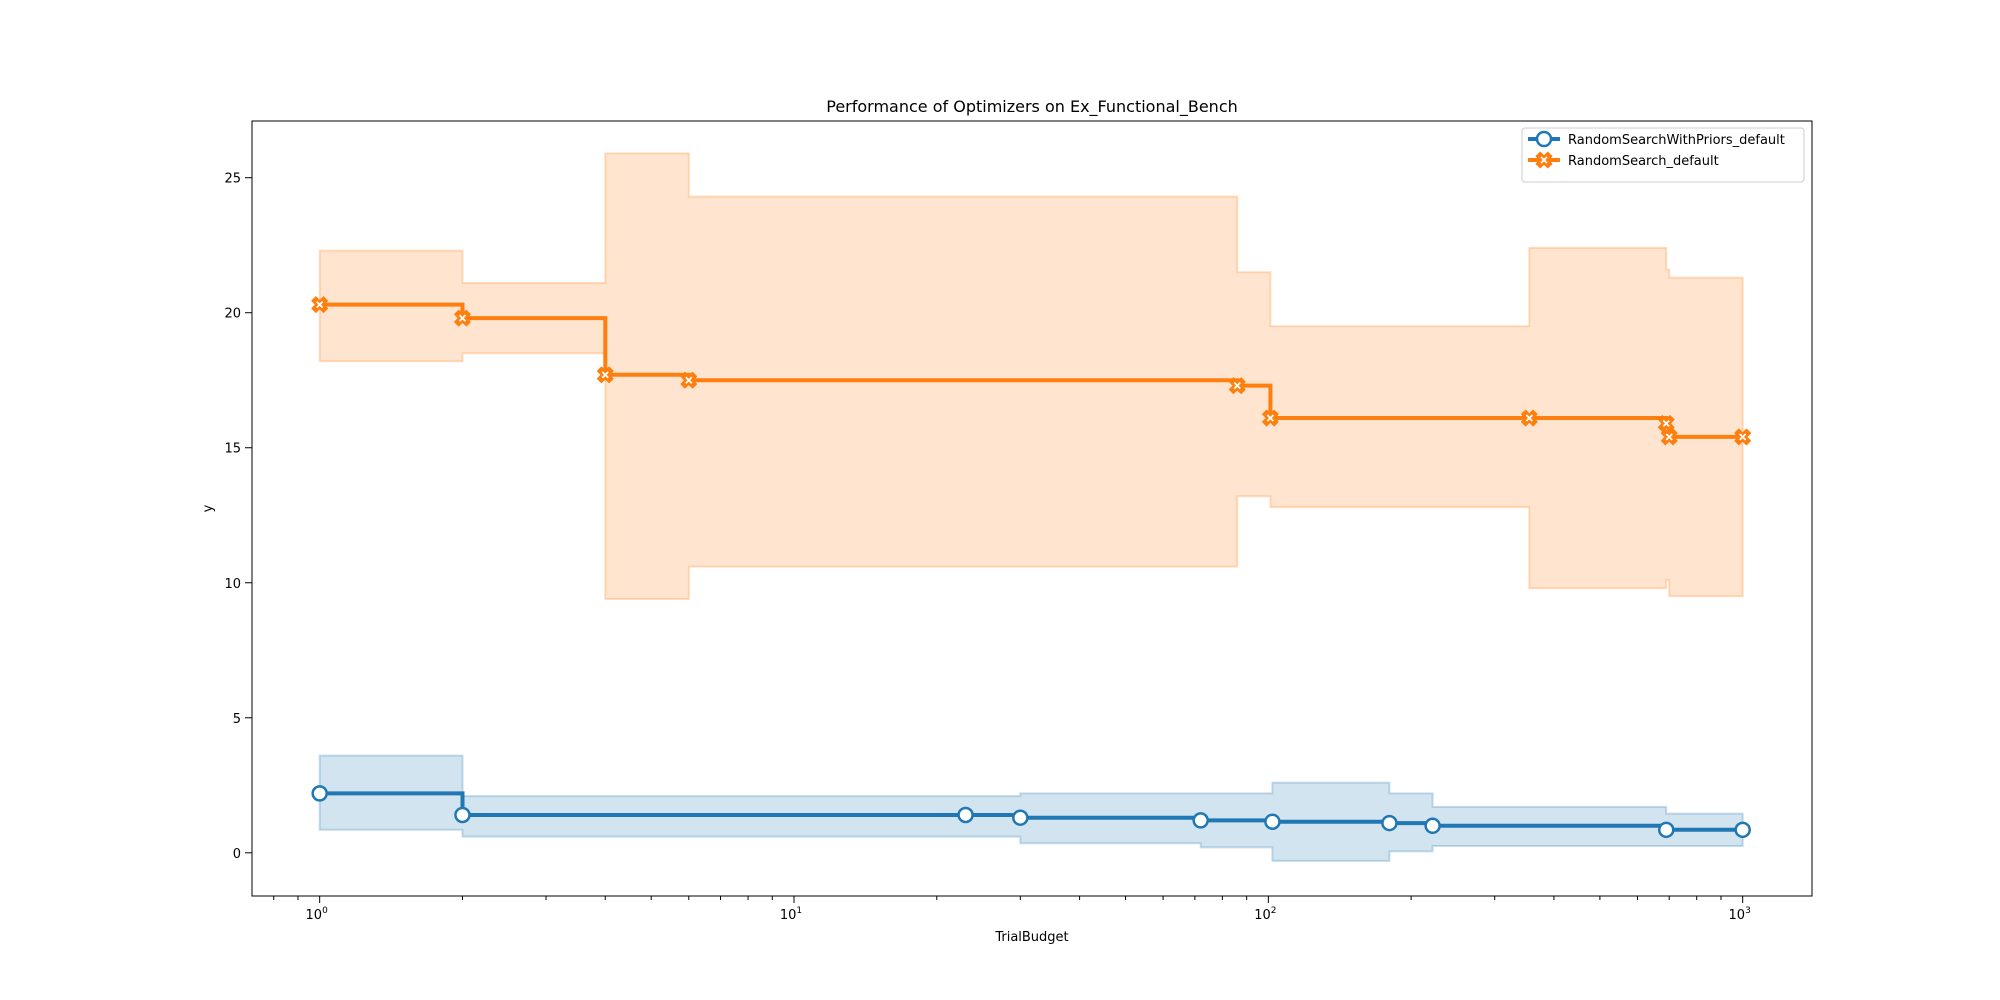 The image size is (2000, 1000). I want to click on y-tick-label: 25, so click(232, 179).